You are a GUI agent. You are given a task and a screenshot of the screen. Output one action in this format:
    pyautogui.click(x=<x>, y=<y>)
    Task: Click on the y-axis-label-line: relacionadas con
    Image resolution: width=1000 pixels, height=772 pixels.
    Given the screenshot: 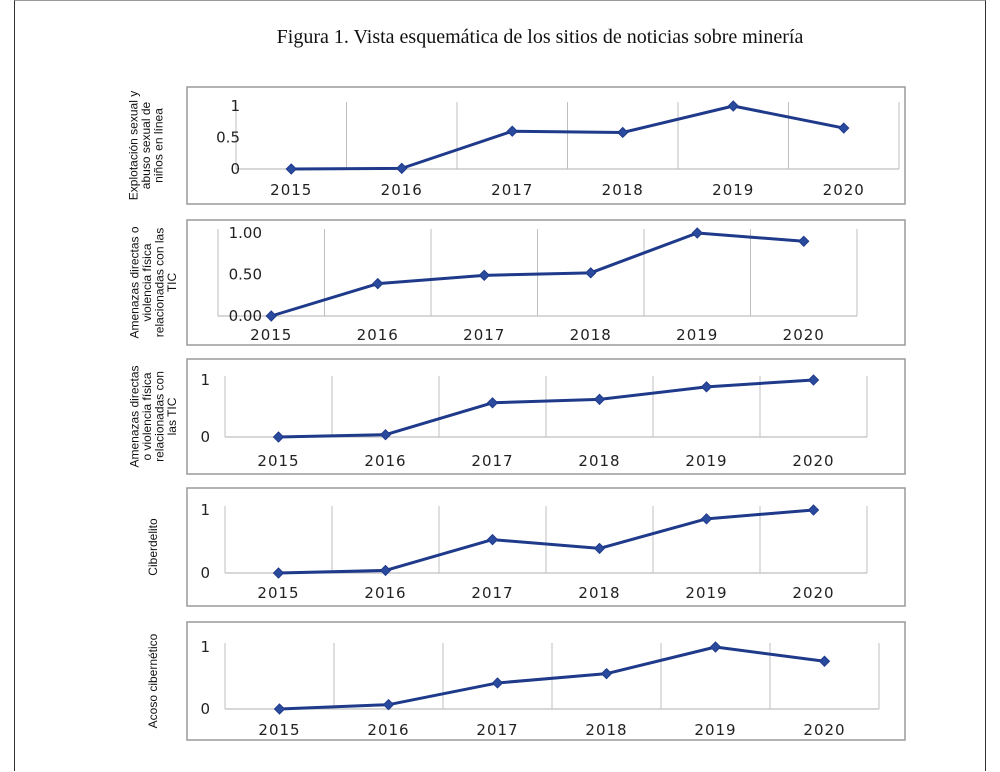 What is the action you would take?
    pyautogui.click(x=159, y=416)
    